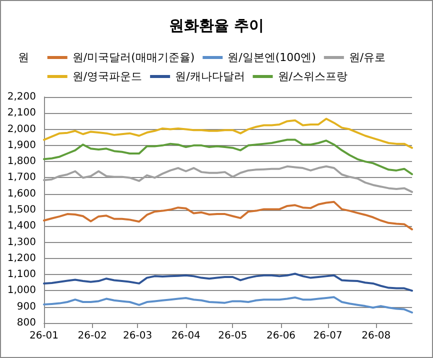  Describe the element at coordinates (21, 194) in the screenshot. I see `y-tick-label: 1,600` at that location.